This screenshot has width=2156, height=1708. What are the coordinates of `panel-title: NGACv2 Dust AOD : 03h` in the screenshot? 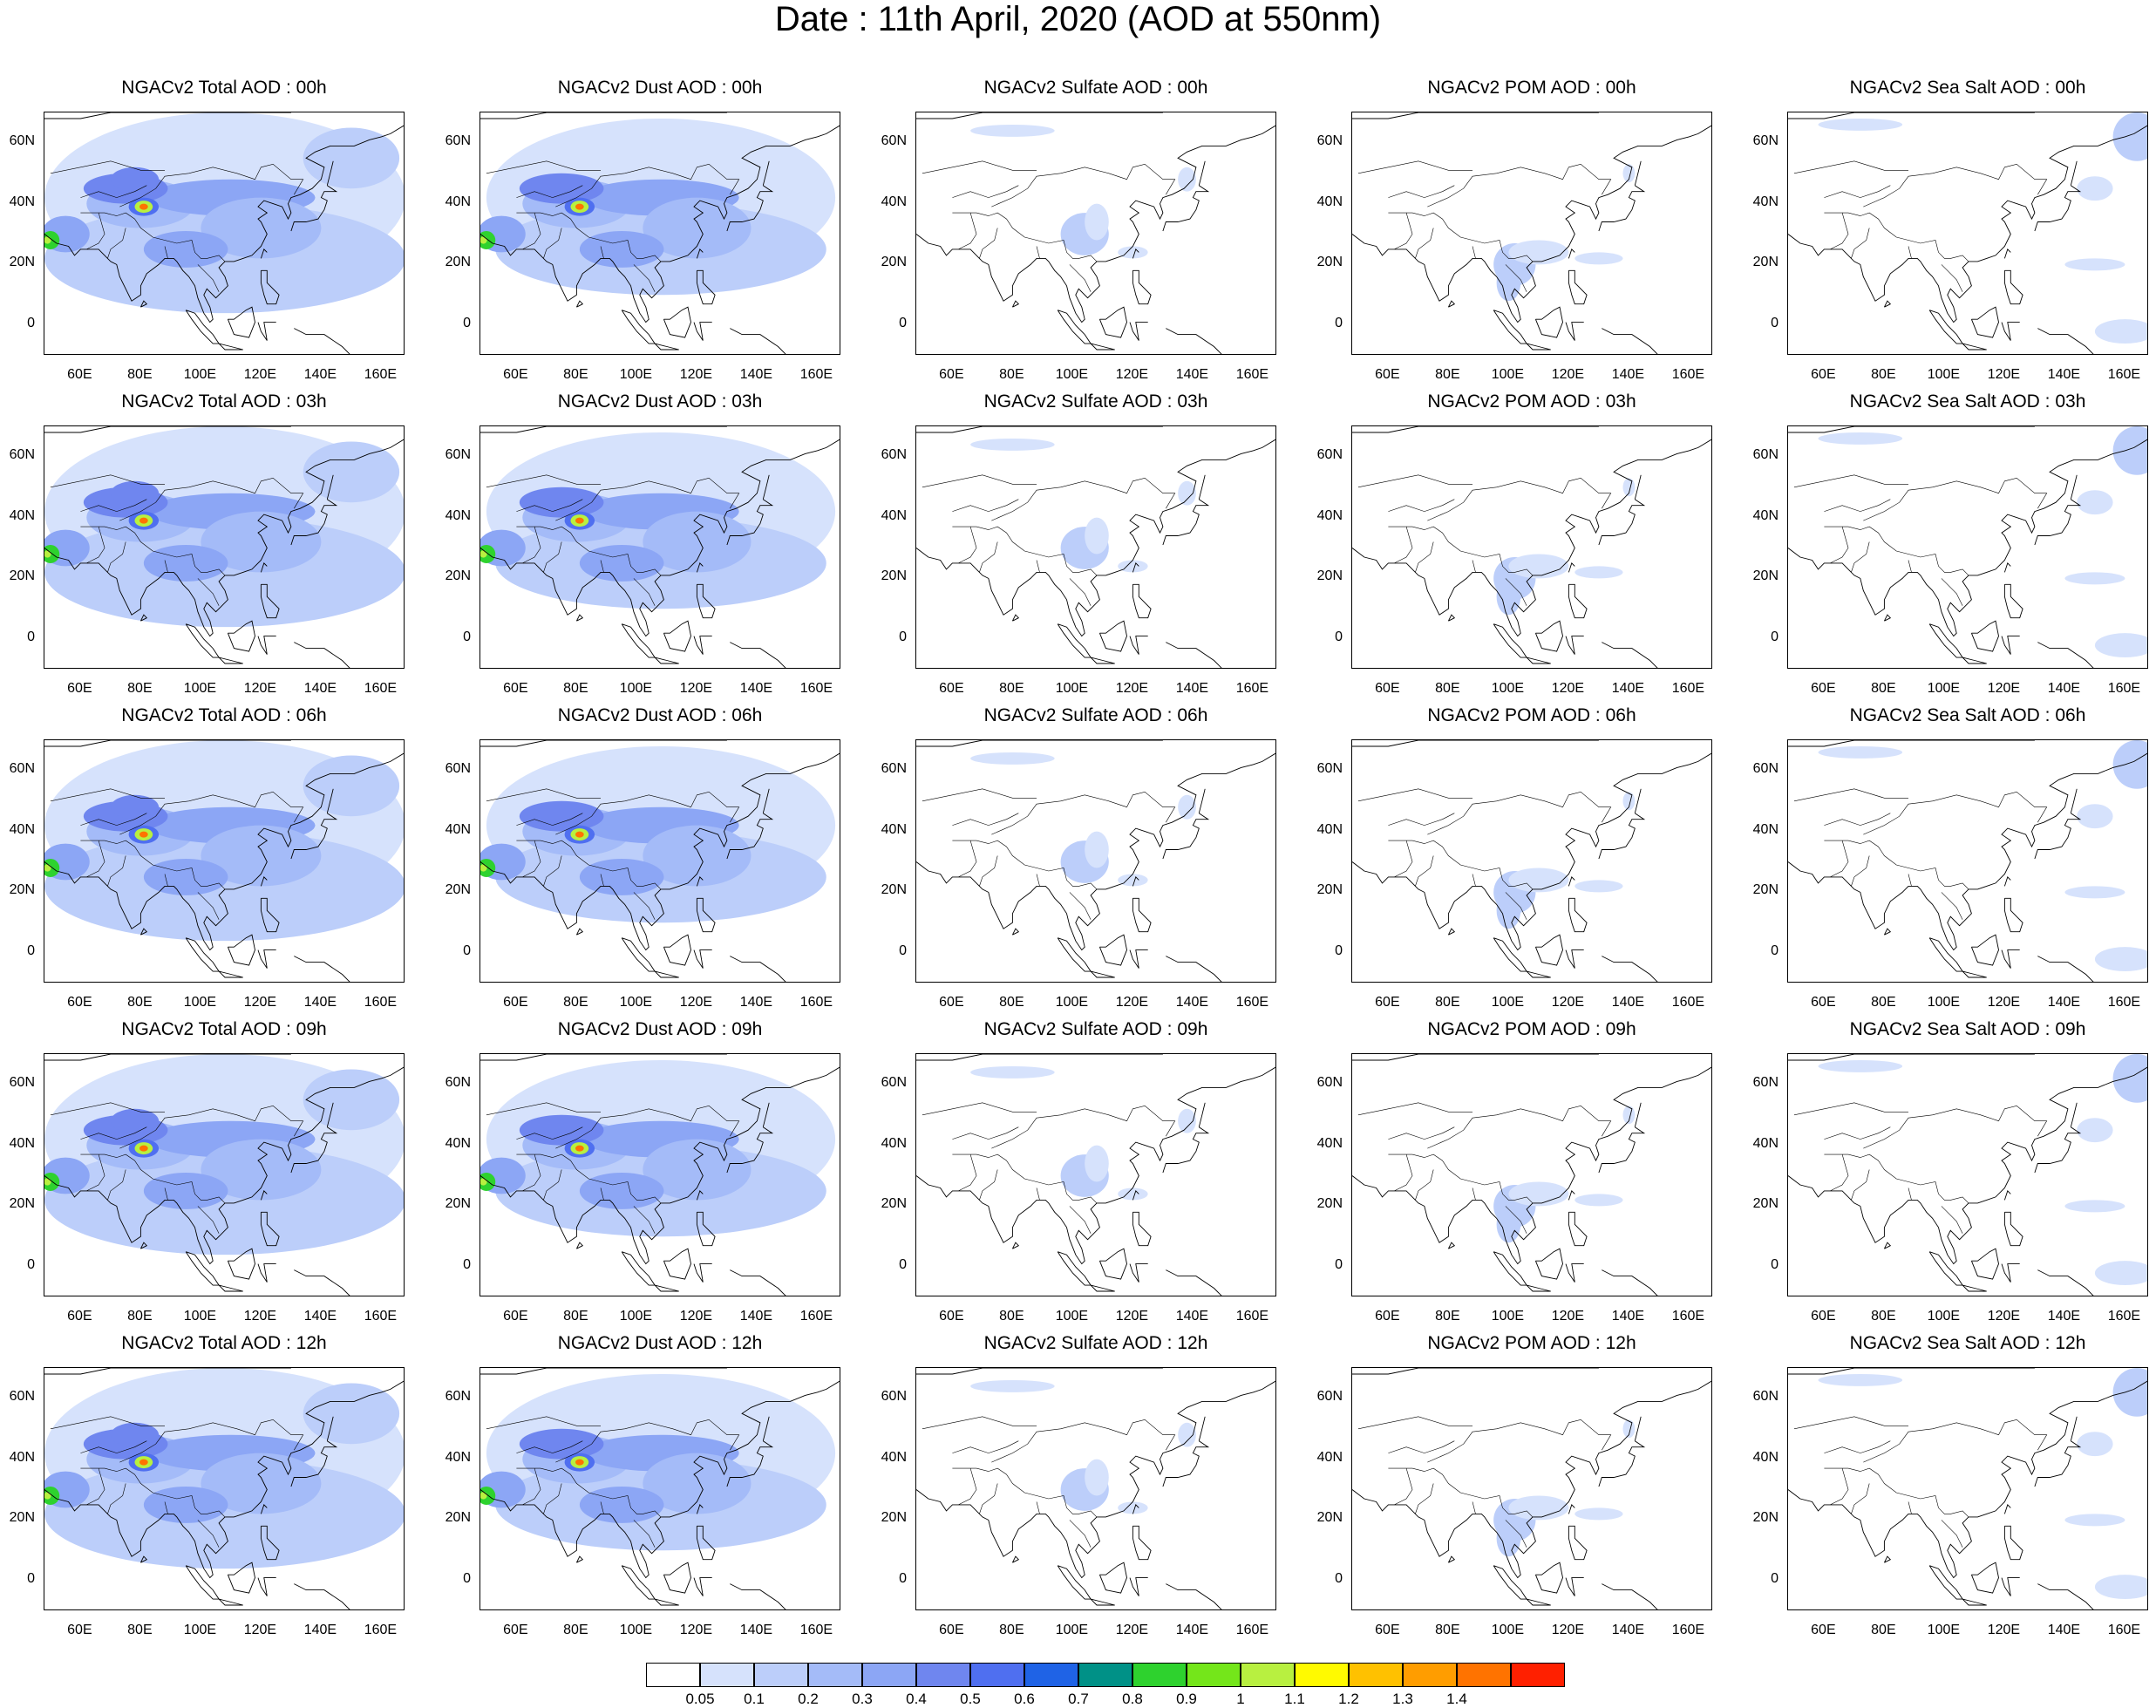 It's located at (660, 401).